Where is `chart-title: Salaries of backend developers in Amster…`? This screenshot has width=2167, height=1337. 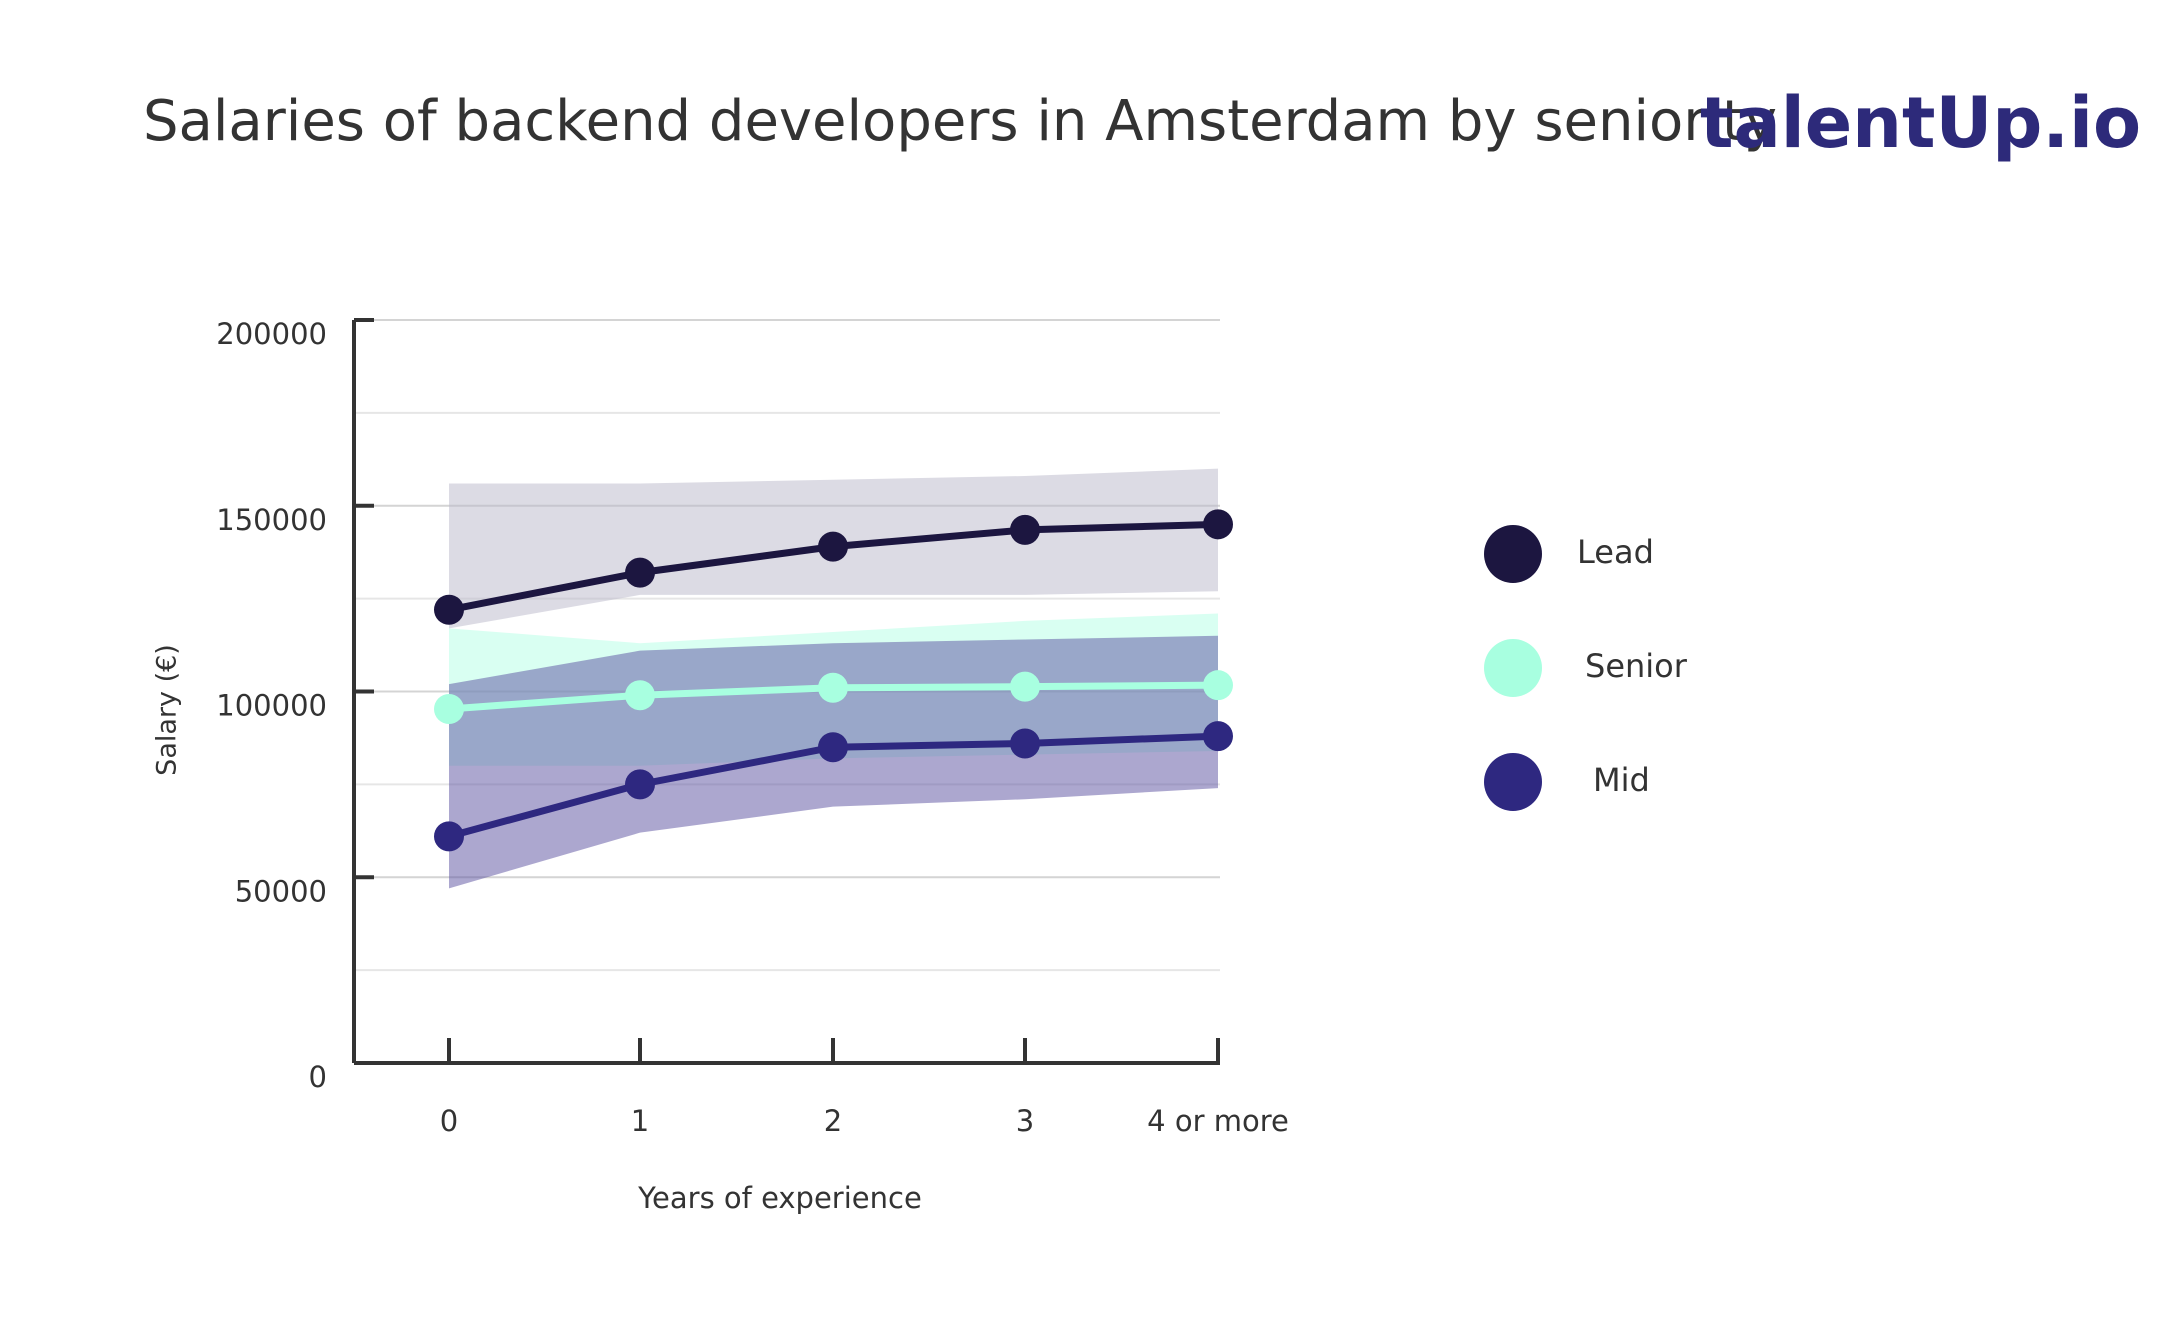
chart-title: Salaries of backend developers in Amster… is located at coordinates (960, 121).